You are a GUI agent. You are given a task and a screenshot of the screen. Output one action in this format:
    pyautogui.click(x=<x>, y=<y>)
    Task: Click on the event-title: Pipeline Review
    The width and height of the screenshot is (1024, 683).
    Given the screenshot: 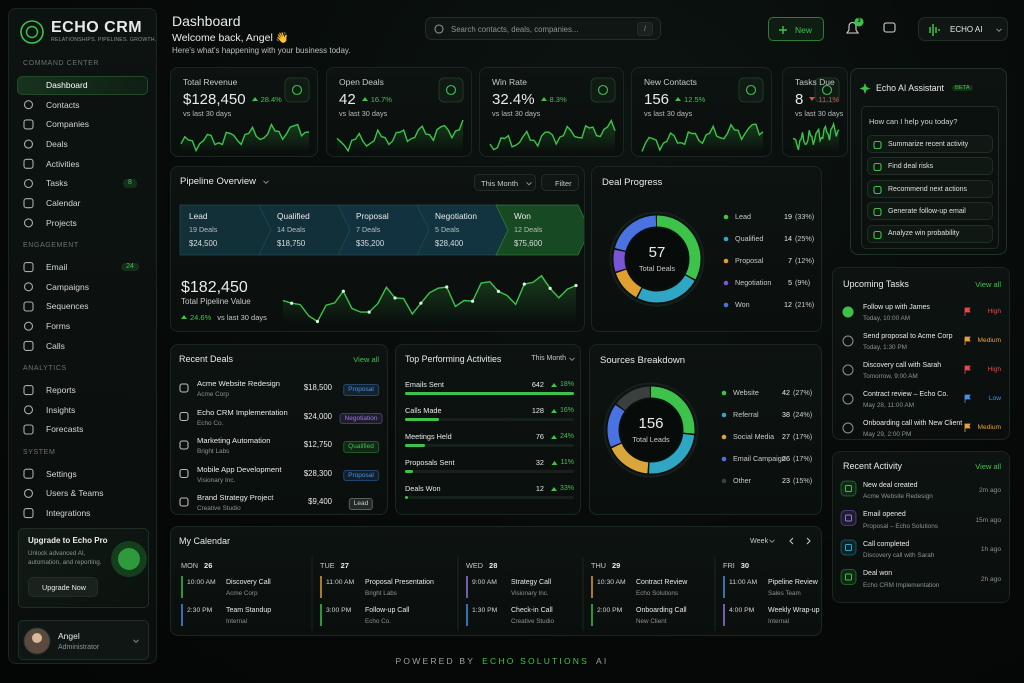 What is the action you would take?
    pyautogui.click(x=793, y=582)
    